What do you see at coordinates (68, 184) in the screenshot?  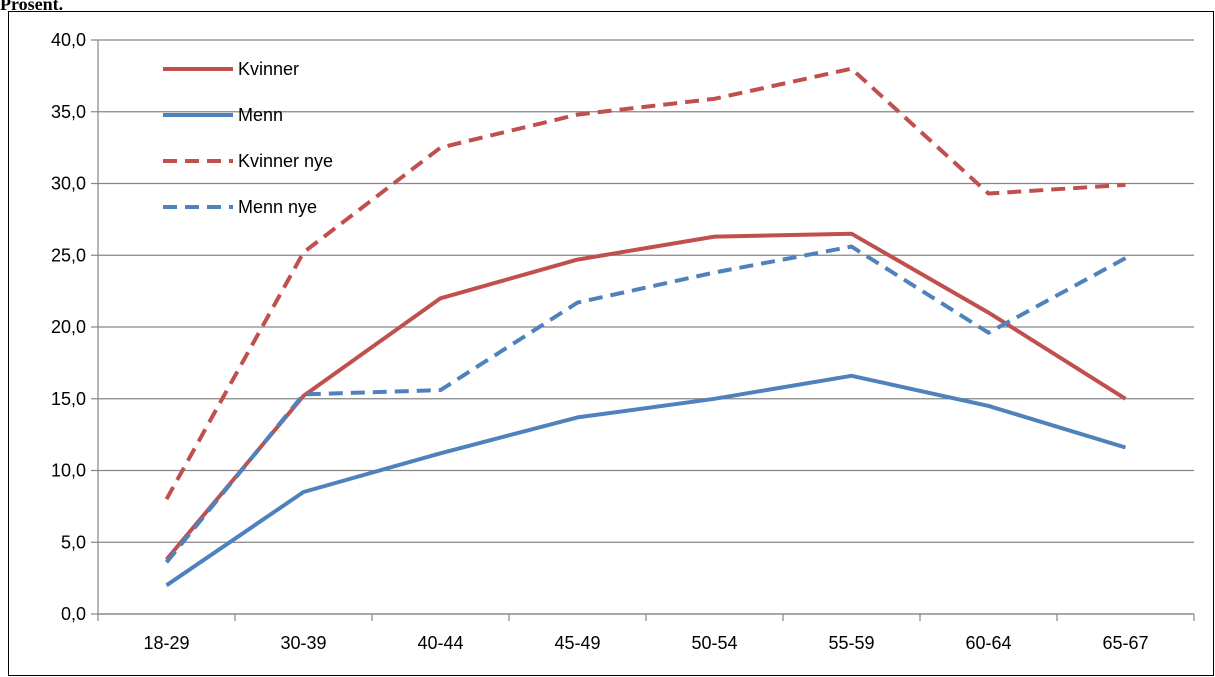 I see `y-tick-label: 30,0` at bounding box center [68, 184].